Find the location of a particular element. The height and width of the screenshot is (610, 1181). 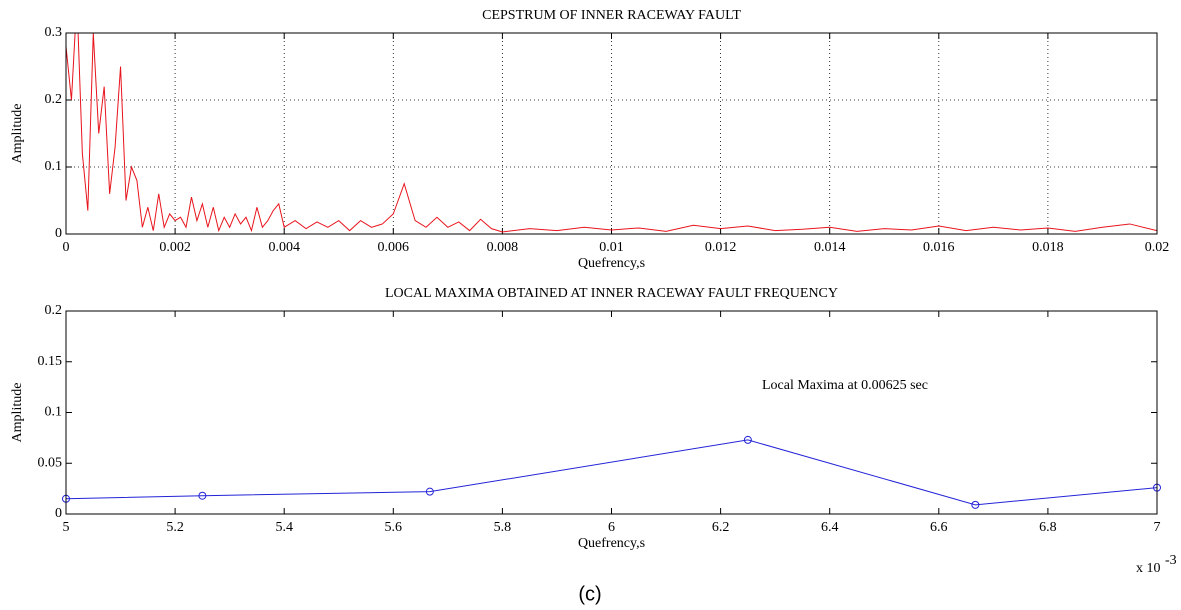

x-tick-label: 5 is located at coordinates (66, 527).